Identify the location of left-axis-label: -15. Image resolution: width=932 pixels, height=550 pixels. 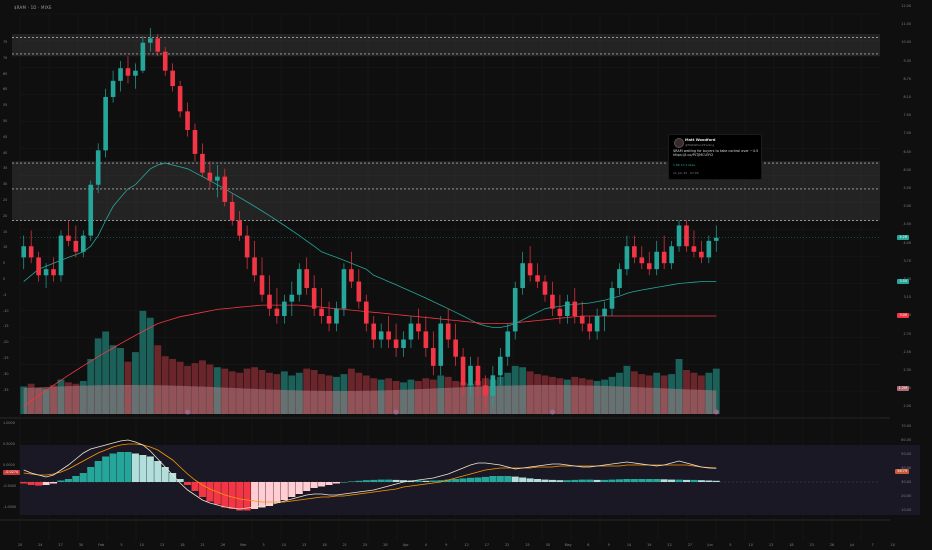
(6, 326).